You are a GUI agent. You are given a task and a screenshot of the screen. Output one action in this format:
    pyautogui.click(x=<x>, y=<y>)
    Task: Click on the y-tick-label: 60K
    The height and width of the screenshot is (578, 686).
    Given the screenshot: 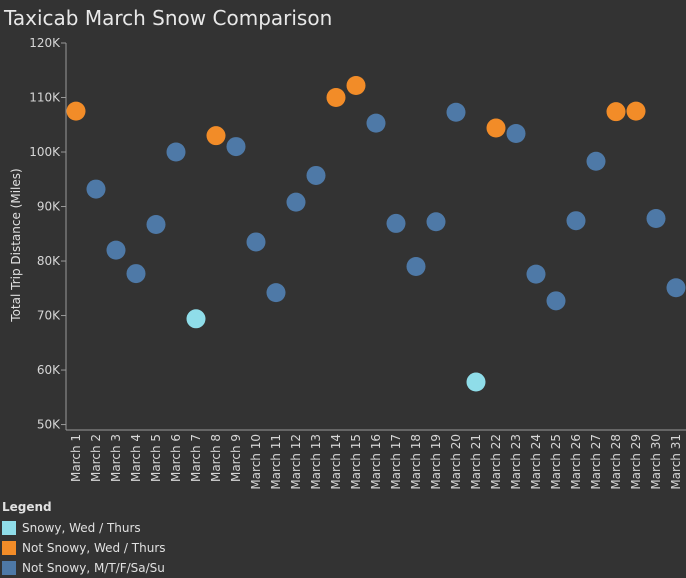 What is the action you would take?
    pyautogui.click(x=49, y=370)
    